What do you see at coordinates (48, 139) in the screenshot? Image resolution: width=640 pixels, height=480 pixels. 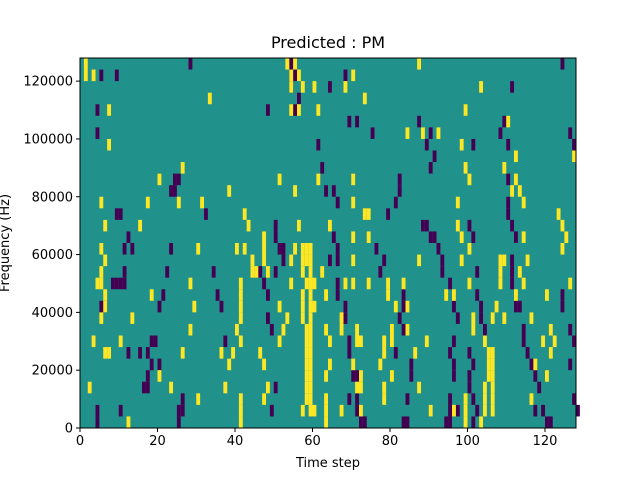 I see `y-tick-label: 100000` at bounding box center [48, 139].